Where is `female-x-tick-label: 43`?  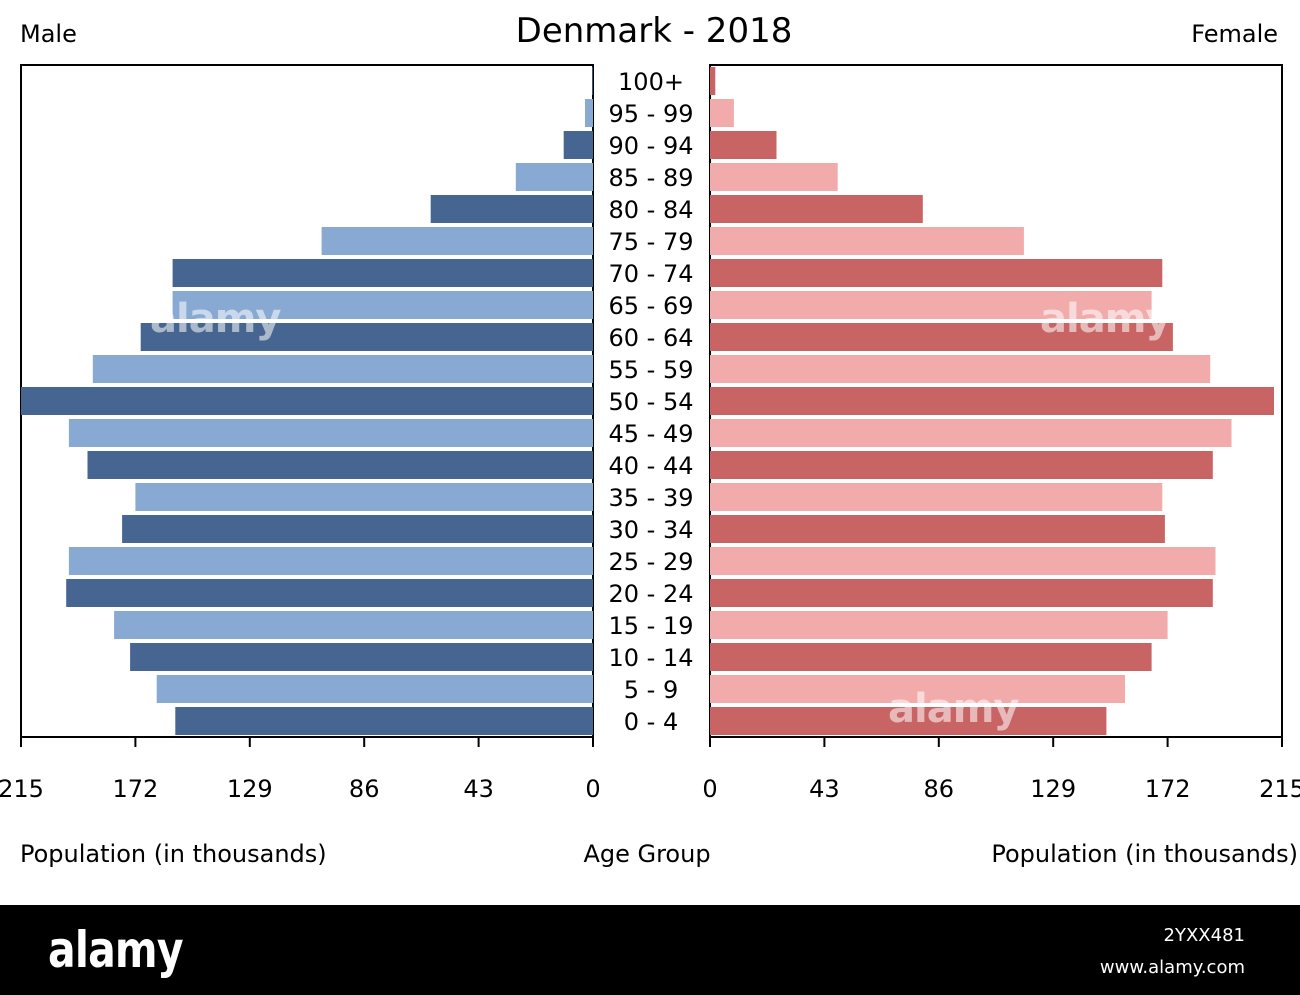 female-x-tick-label: 43 is located at coordinates (824, 789).